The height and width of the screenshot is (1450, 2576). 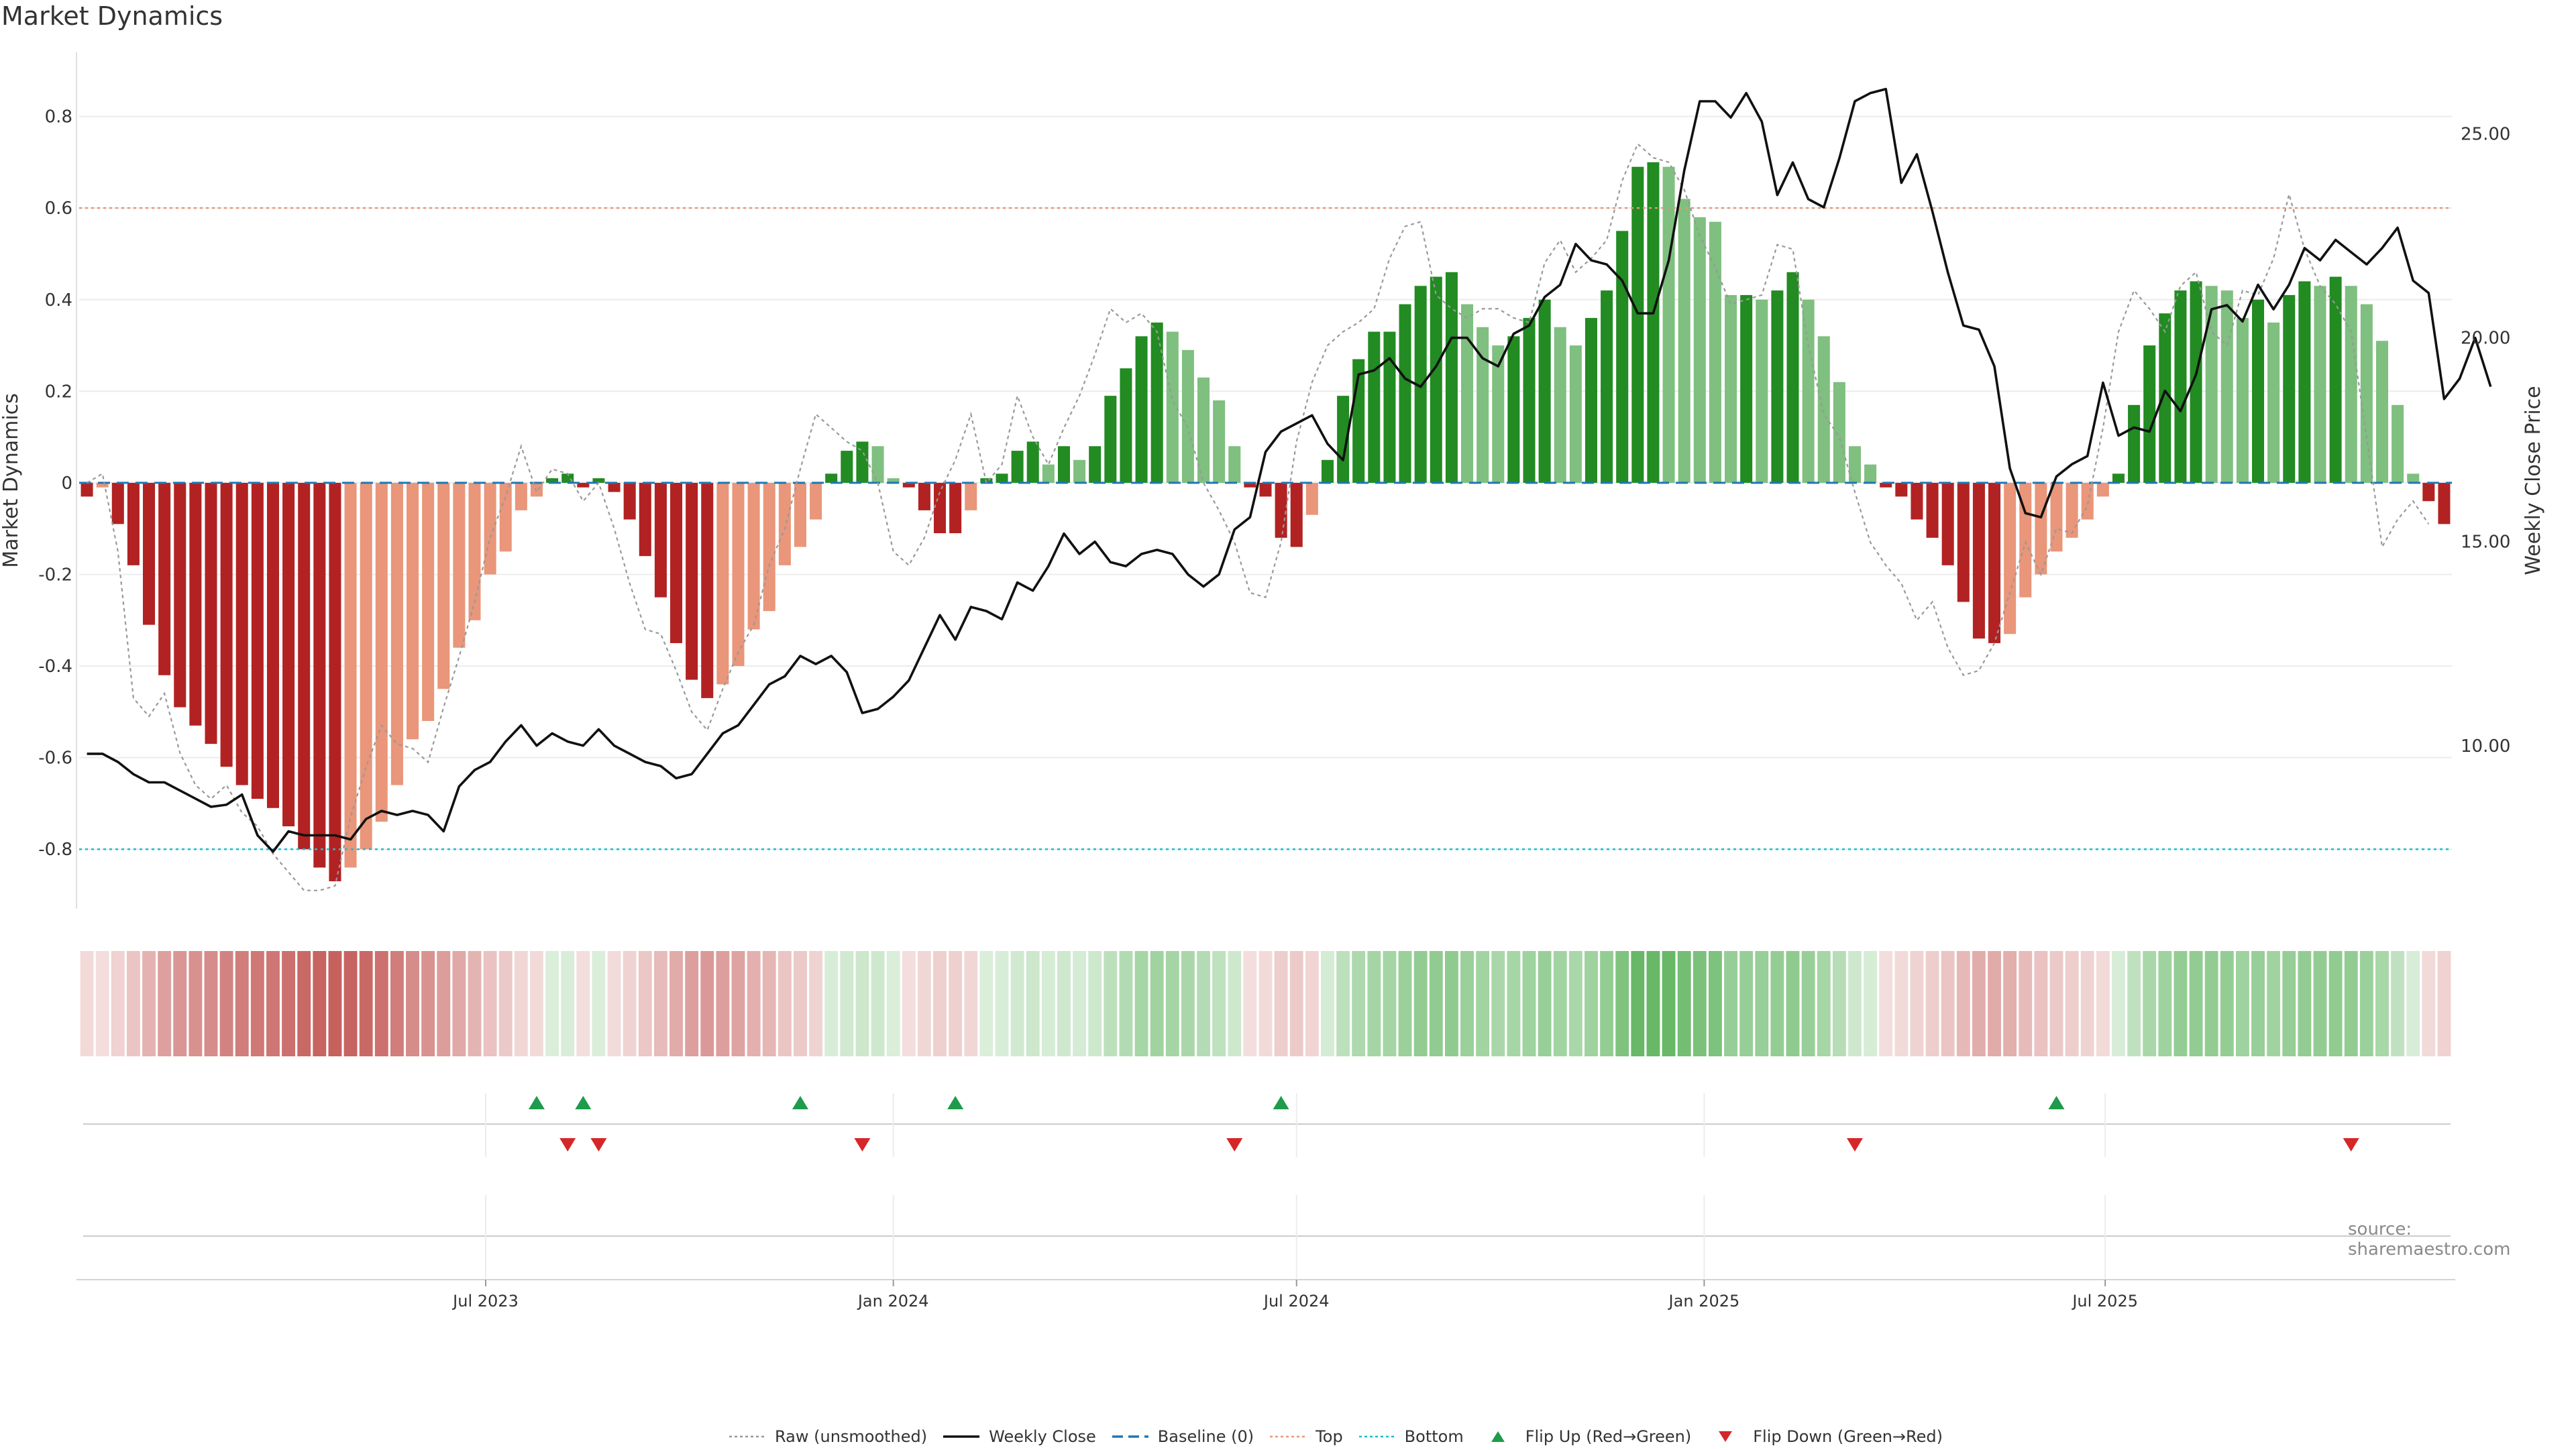 What do you see at coordinates (112, 16) in the screenshot?
I see `chart-title: Market Dynamics` at bounding box center [112, 16].